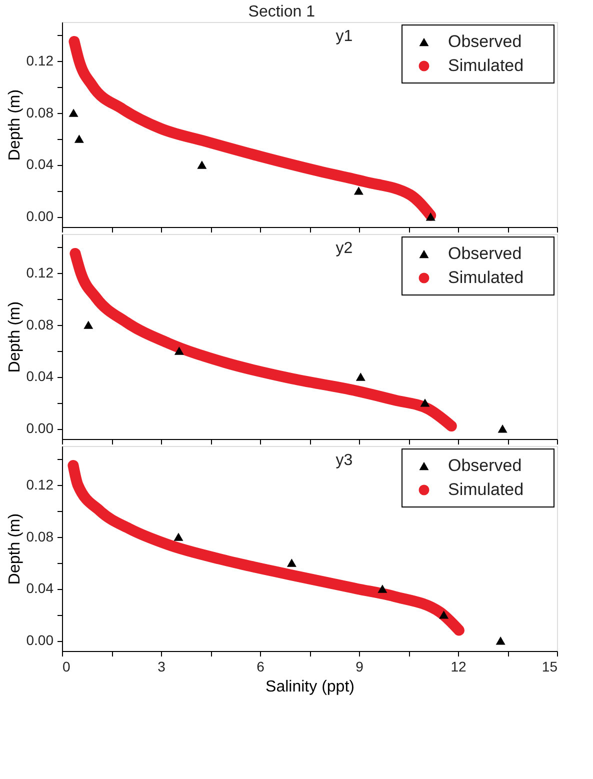 This screenshot has height=779, width=593. Describe the element at coordinates (360, 666) in the screenshot. I see `x-tick-label: 9` at that location.